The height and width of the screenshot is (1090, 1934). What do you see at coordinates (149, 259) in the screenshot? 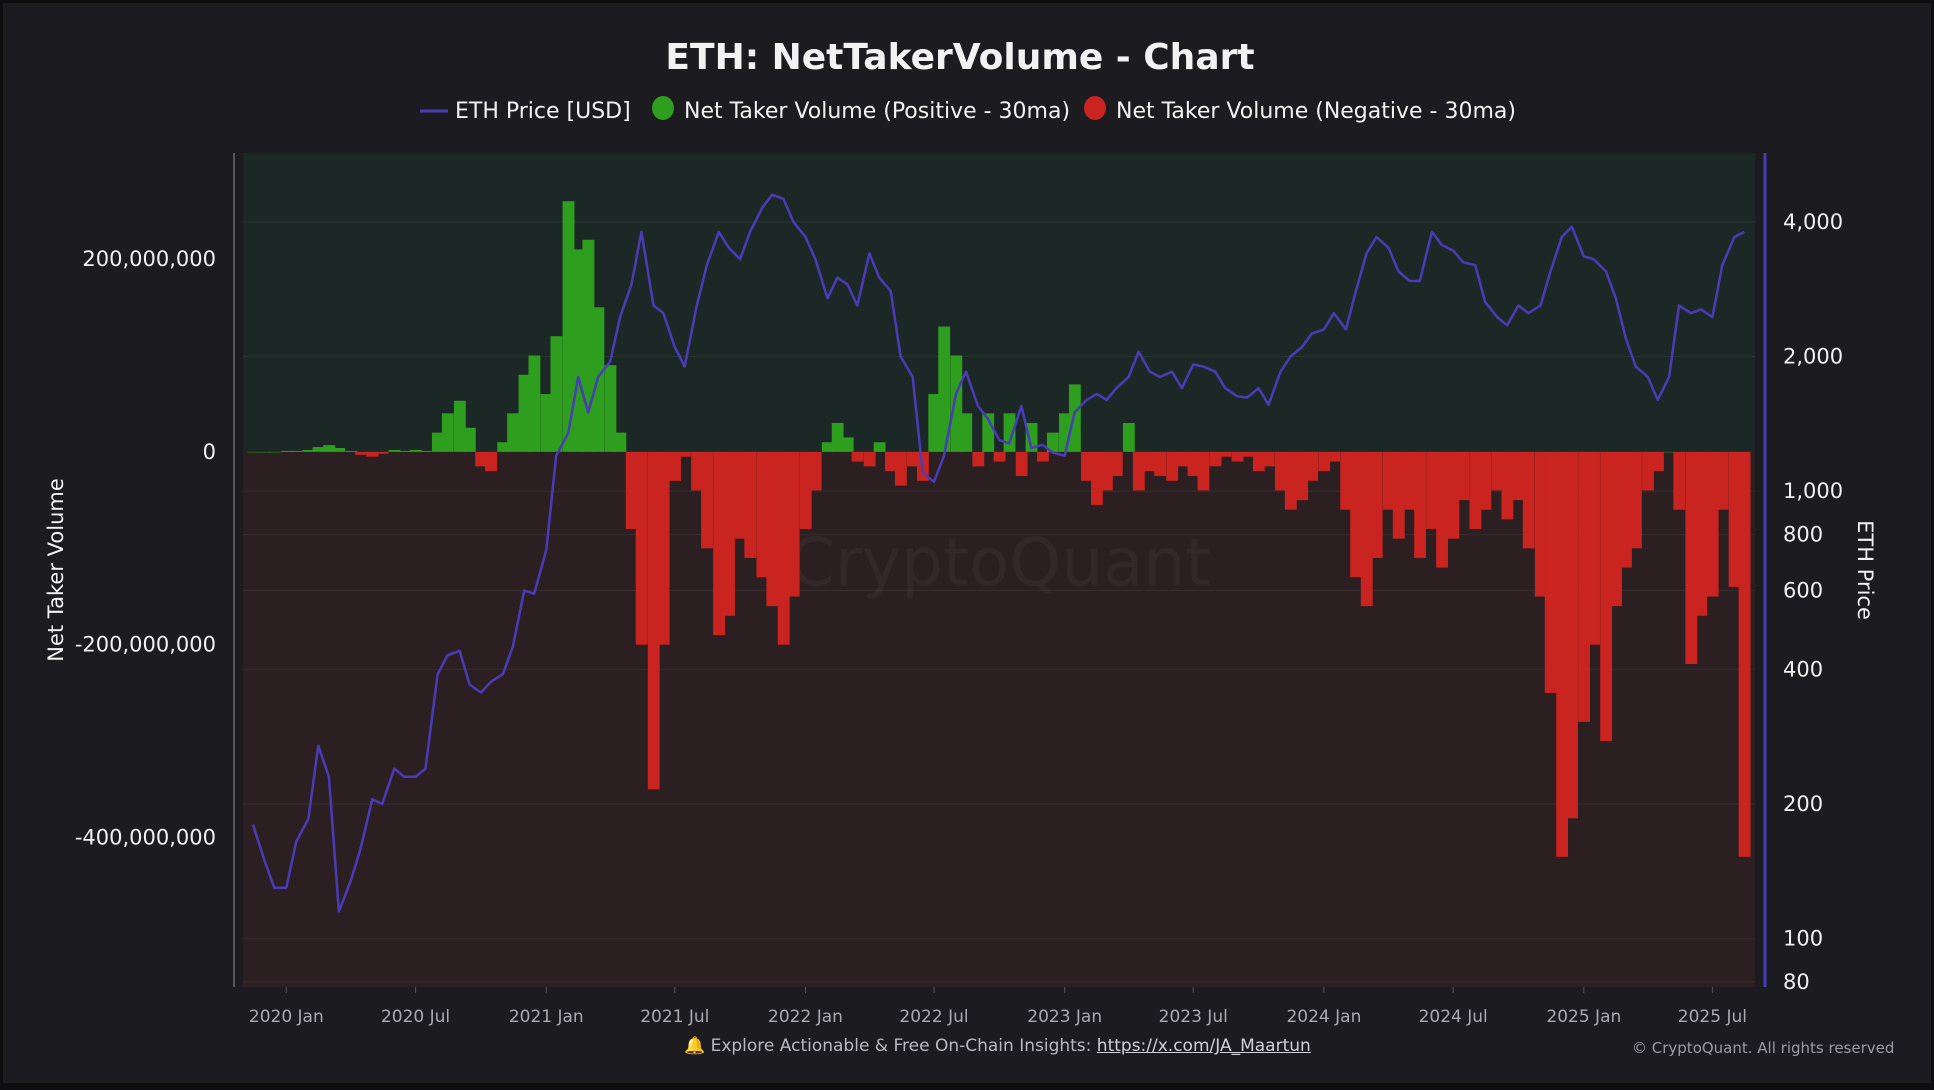
I see `y-tick-label: 200,000,000` at bounding box center [149, 259].